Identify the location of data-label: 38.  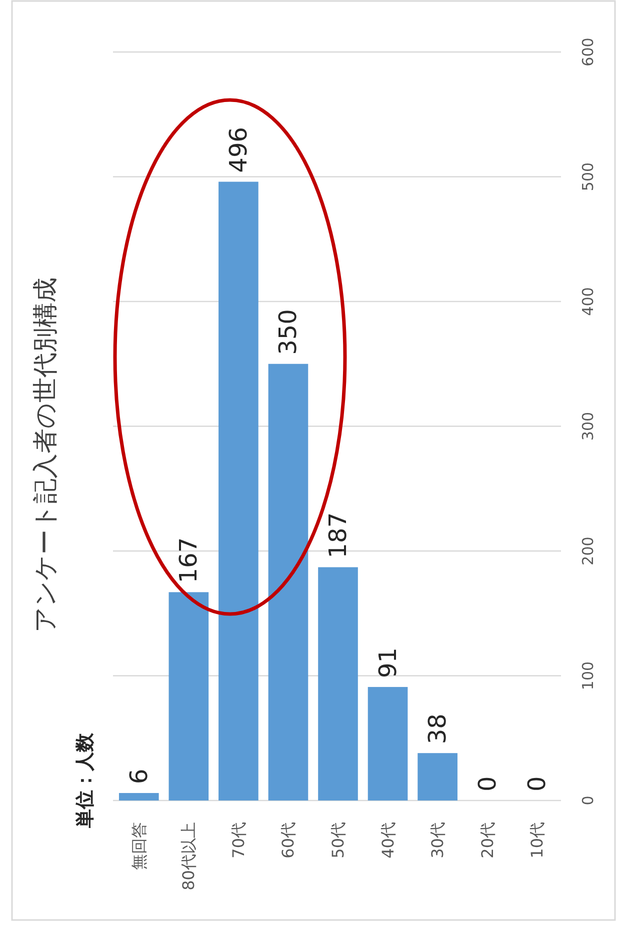
(438, 729).